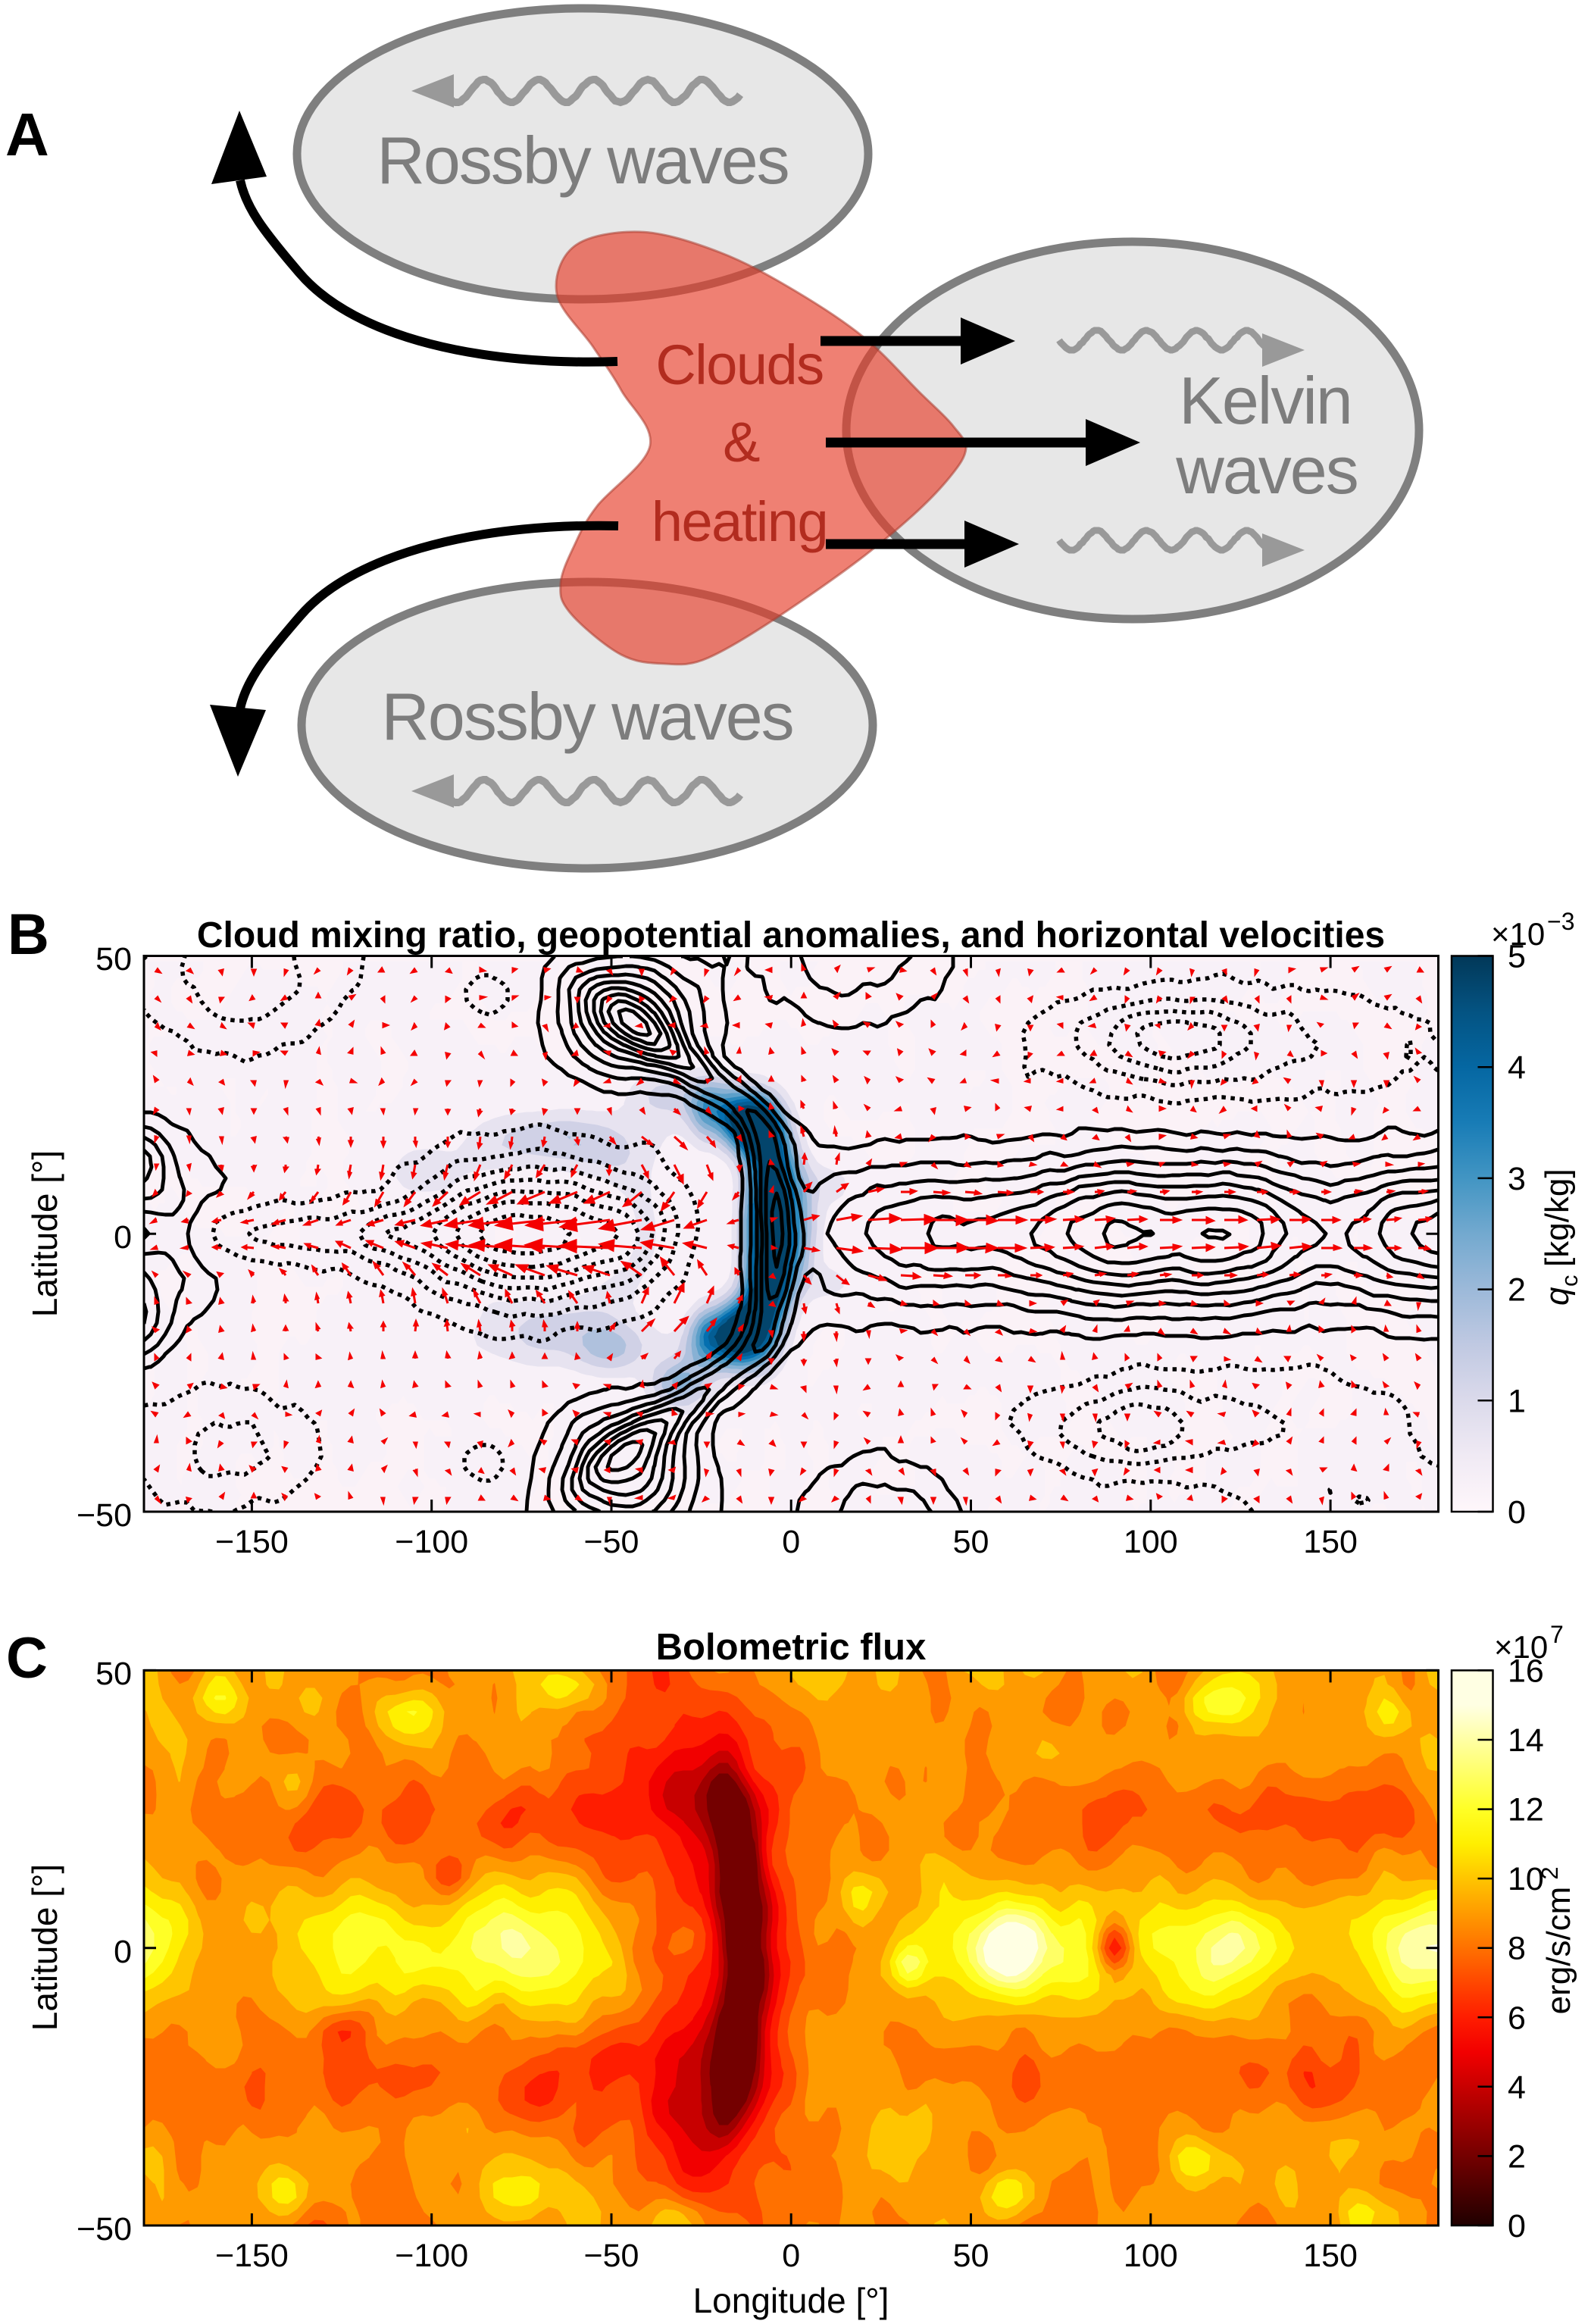 This screenshot has height=2324, width=1591. What do you see at coordinates (1517, 1401) in the screenshot?
I see `svg-text: 1` at bounding box center [1517, 1401].